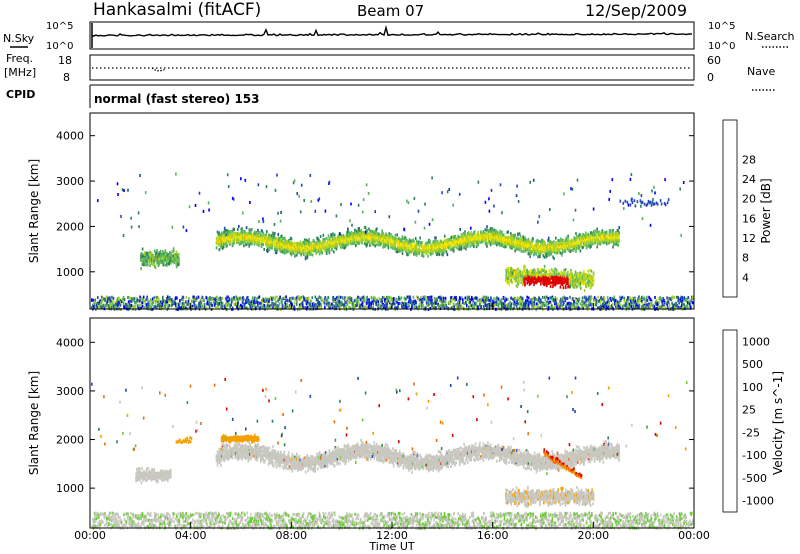 Image resolution: width=800 pixels, height=554 pixels. Describe the element at coordinates (399, 36) in the screenshot. I see `noise-panel: N.Sky 10^5 10^0 10^5 10^0 N.Search` at that location.